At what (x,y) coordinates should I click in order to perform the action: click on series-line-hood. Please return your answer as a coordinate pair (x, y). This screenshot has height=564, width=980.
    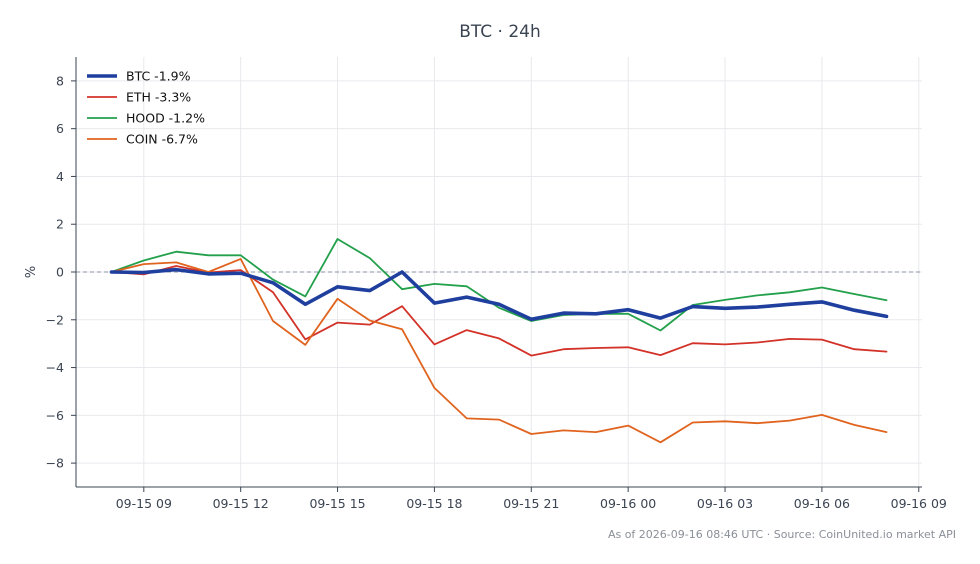
    Looking at the image, I should click on (499, 285).